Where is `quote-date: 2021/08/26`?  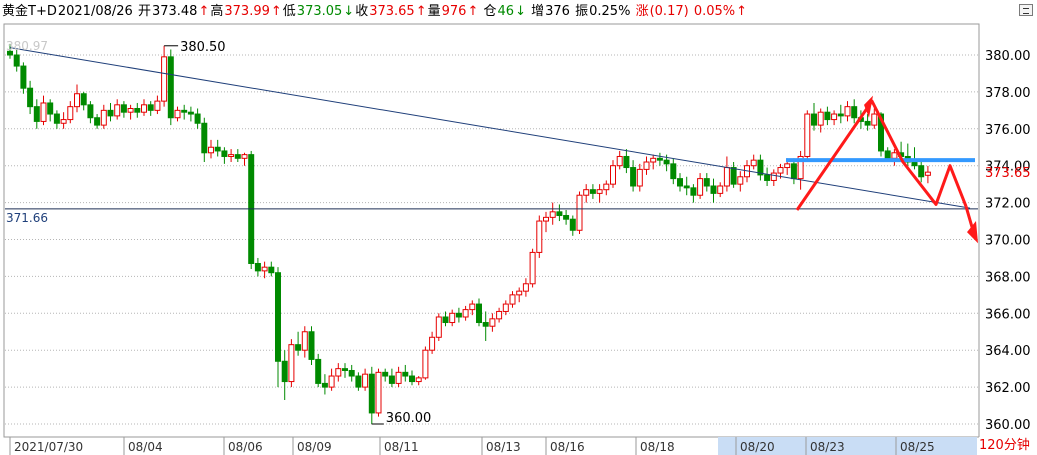
quote-date: 2021/08/26 is located at coordinates (95, 11).